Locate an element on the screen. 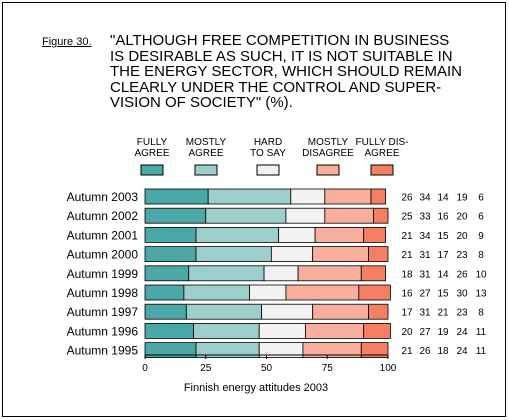  legend-label-5-line-1: FULLY DIS- is located at coordinates (382, 142).